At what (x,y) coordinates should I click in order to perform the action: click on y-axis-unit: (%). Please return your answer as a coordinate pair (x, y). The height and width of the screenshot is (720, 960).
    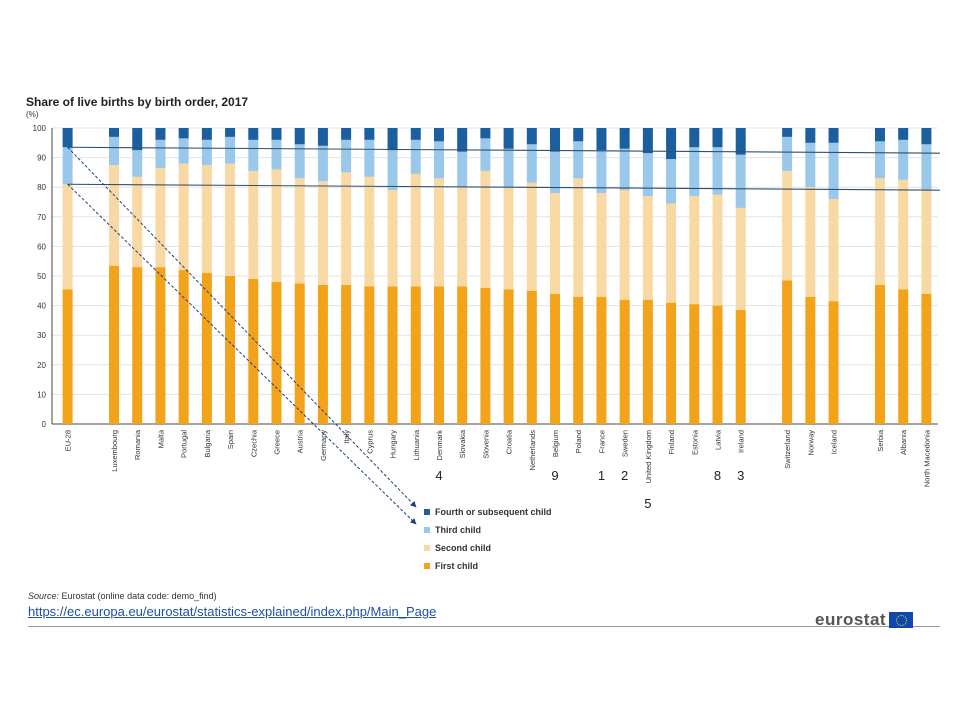
    Looking at the image, I should click on (32, 114).